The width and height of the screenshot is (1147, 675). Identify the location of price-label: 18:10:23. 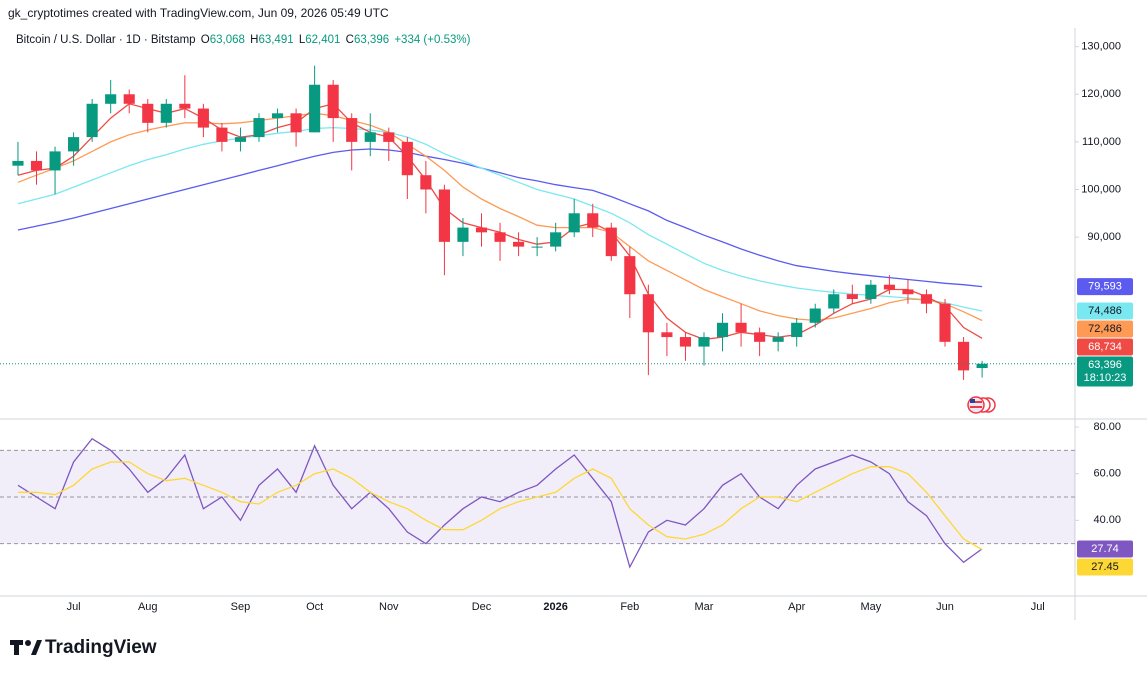
(1105, 378).